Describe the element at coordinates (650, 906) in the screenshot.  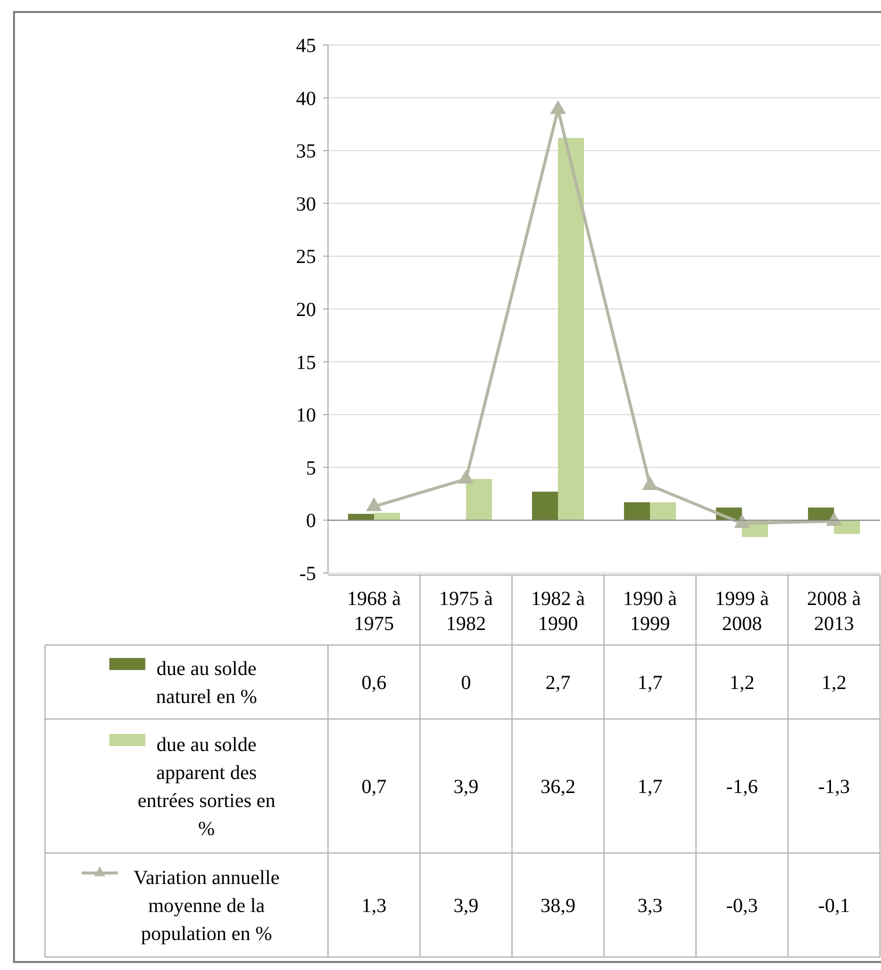
I see `data-label: 3,3` at that location.